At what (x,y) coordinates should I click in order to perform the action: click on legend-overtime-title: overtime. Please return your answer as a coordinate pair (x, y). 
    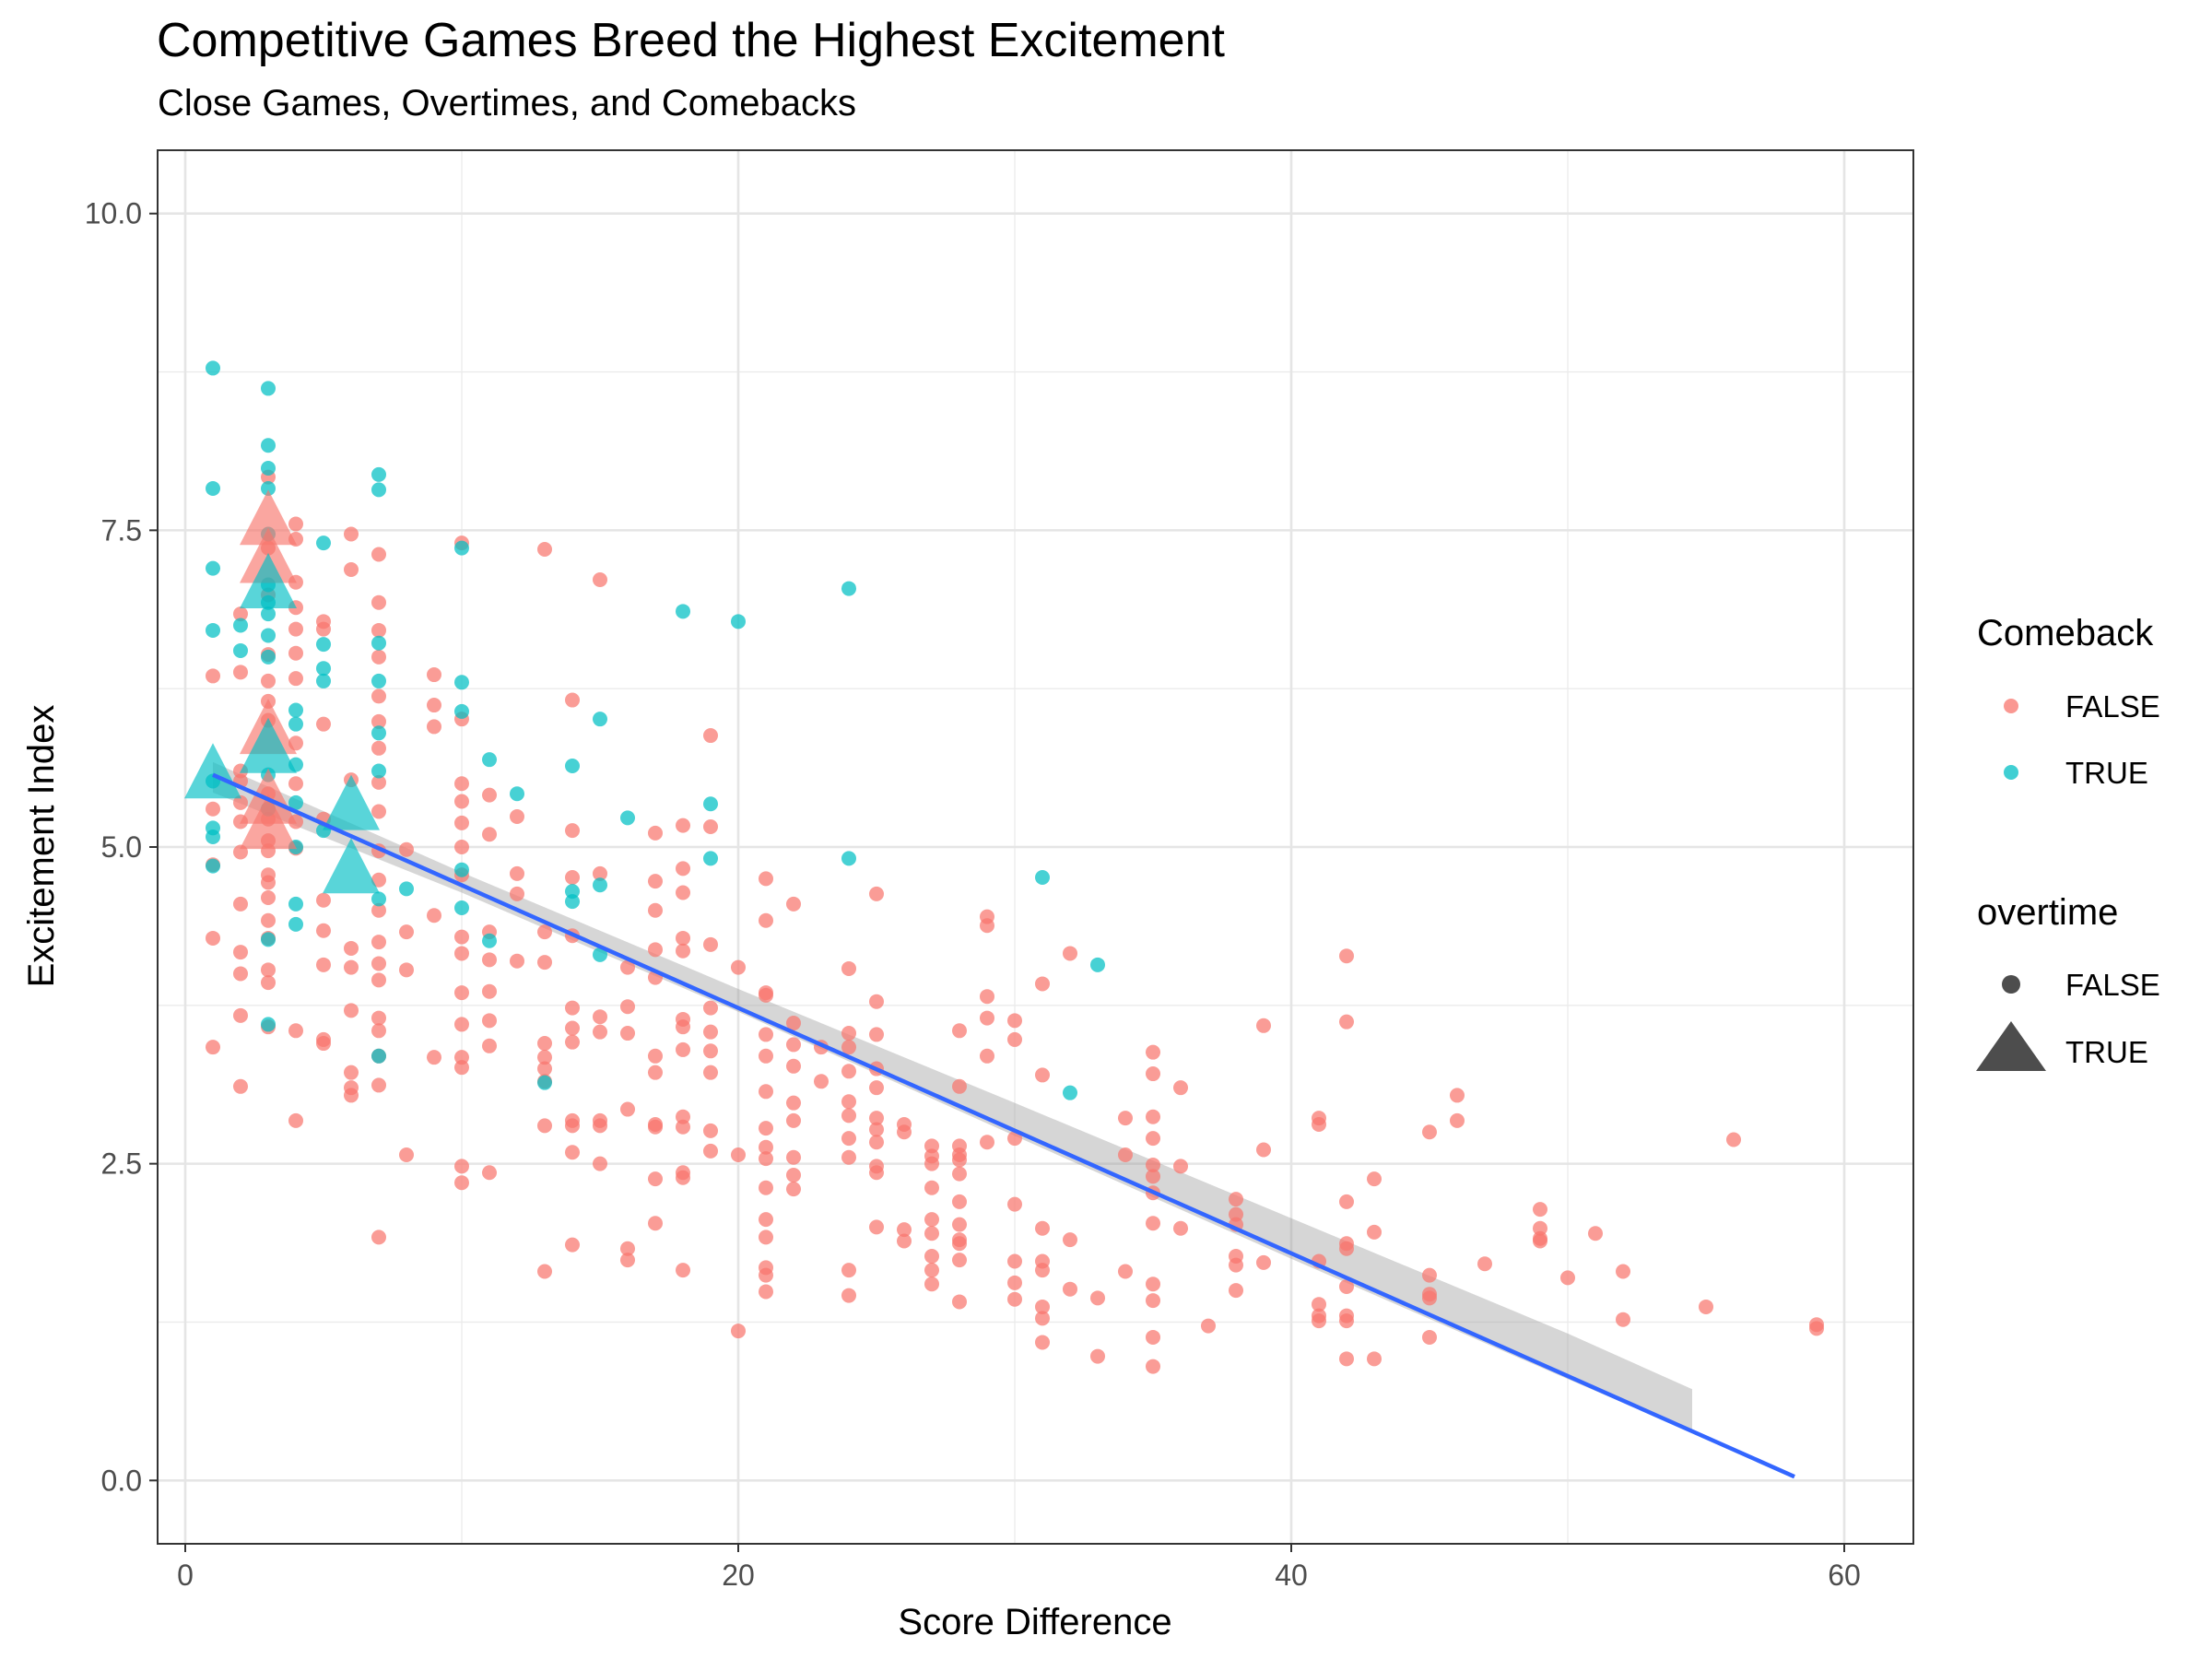
    Looking at the image, I should click on (2047, 912).